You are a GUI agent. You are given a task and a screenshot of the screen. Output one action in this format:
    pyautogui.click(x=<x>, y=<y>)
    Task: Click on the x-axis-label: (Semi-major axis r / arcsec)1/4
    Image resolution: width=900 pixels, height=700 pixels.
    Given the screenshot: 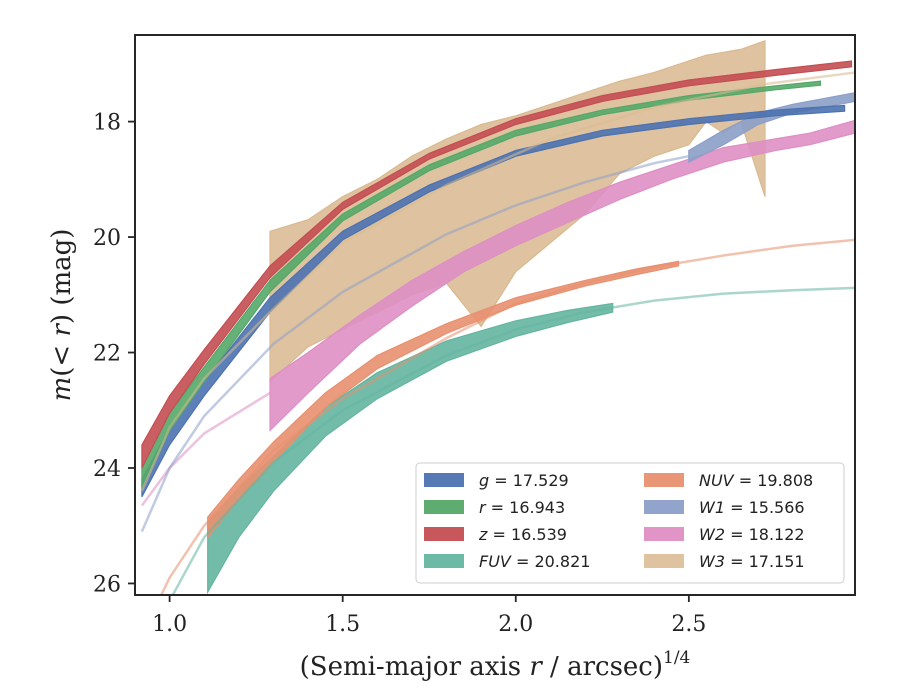 What is the action you would take?
    pyautogui.click(x=495, y=665)
    